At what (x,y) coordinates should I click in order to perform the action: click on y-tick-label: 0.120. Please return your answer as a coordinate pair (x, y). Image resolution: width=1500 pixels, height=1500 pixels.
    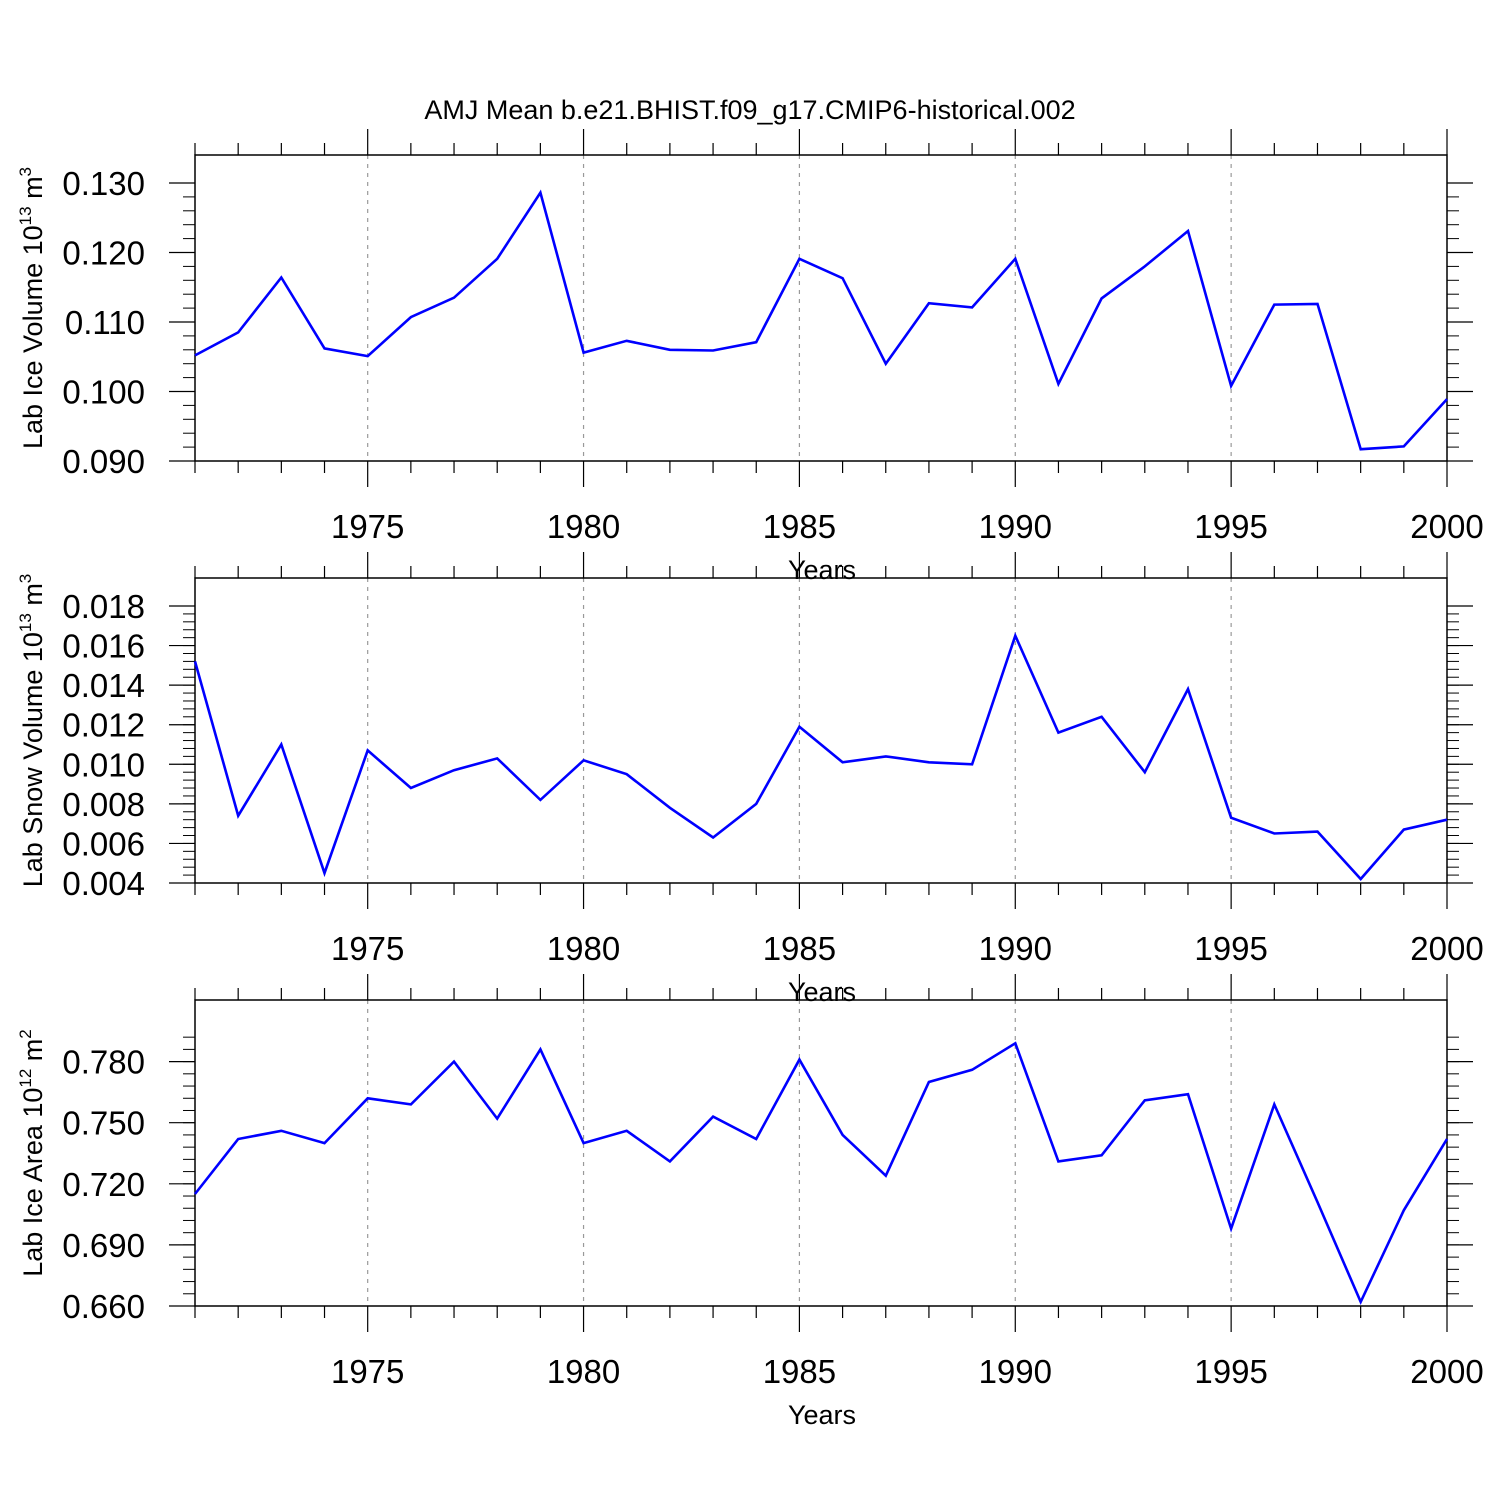
    Looking at the image, I should click on (103, 253).